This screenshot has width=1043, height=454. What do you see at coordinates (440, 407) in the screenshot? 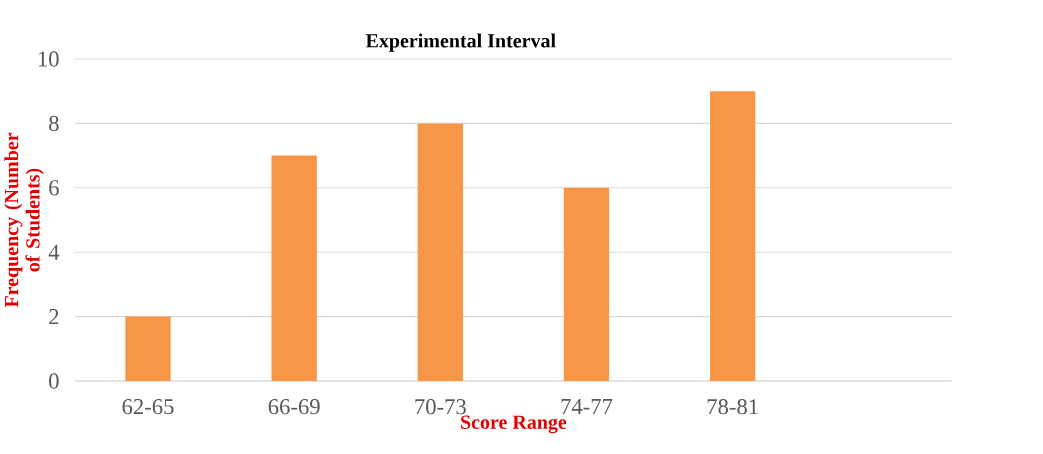
I see `x-tick-label: 70-73` at bounding box center [440, 407].